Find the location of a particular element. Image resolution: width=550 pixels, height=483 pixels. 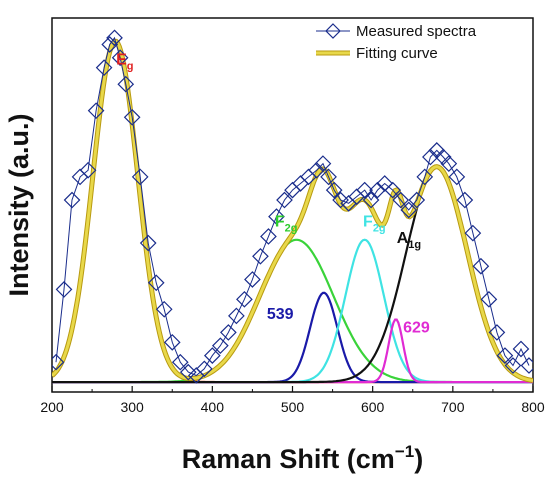

peak-label-3: F2g is located at coordinates (374, 224).